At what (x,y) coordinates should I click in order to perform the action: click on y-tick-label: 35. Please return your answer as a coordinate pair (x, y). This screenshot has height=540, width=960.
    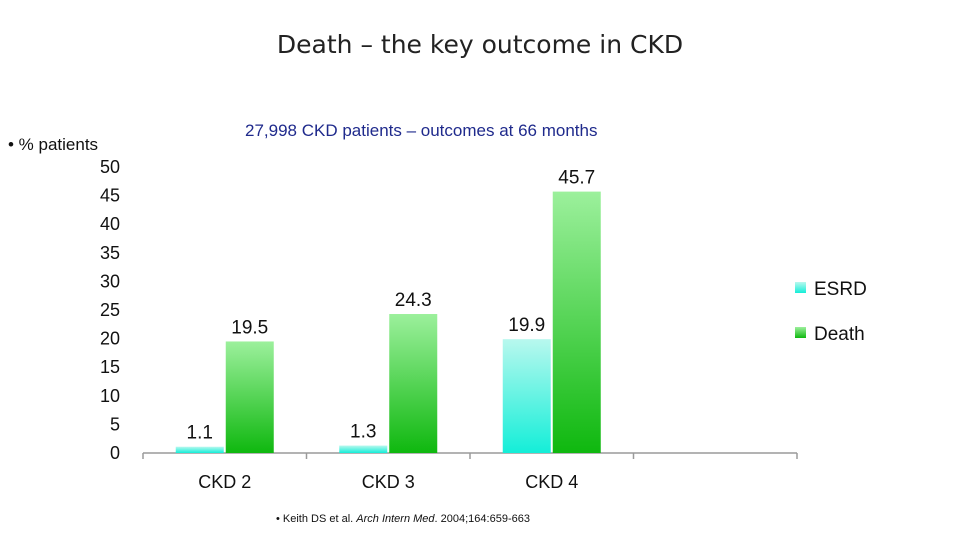
    Looking at the image, I should click on (110, 253).